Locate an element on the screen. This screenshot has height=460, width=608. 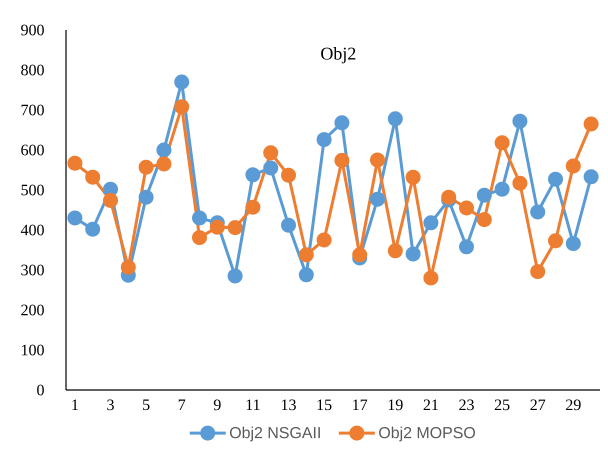
x-tick-label: 27 is located at coordinates (538, 405).